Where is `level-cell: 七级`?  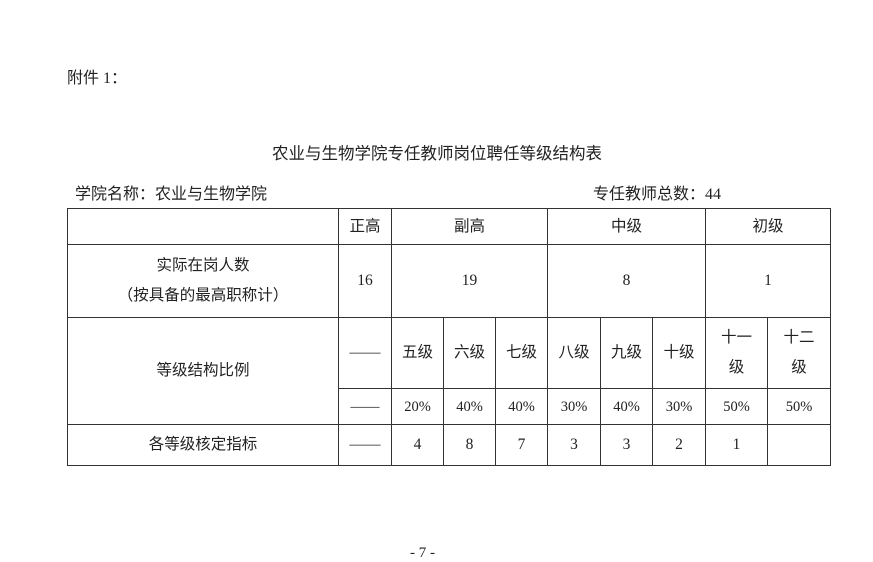
level-cell: 七级 is located at coordinates (521, 353).